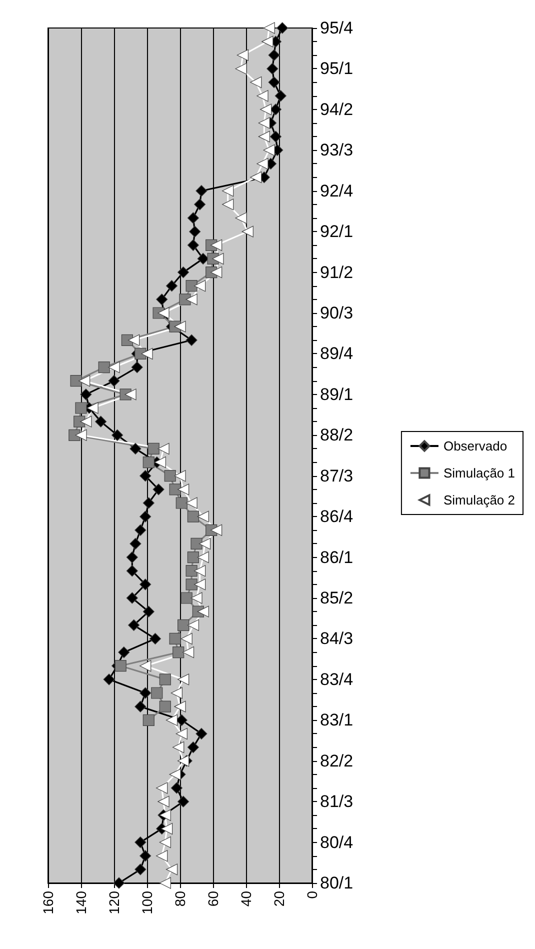 This screenshot has height=949, width=535. Describe the element at coordinates (213, 898) in the screenshot. I see `x-tick-label: 60` at that location.